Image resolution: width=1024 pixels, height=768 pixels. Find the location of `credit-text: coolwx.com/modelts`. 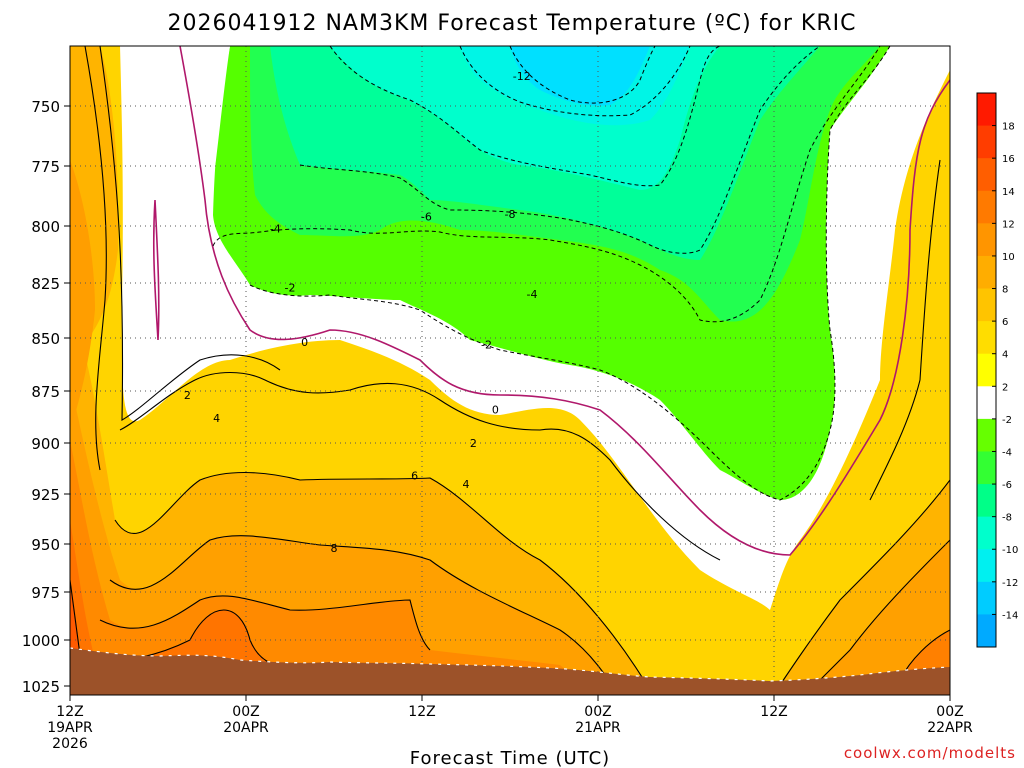

credit-text: coolwx.com/modelts is located at coordinates (930, 753).